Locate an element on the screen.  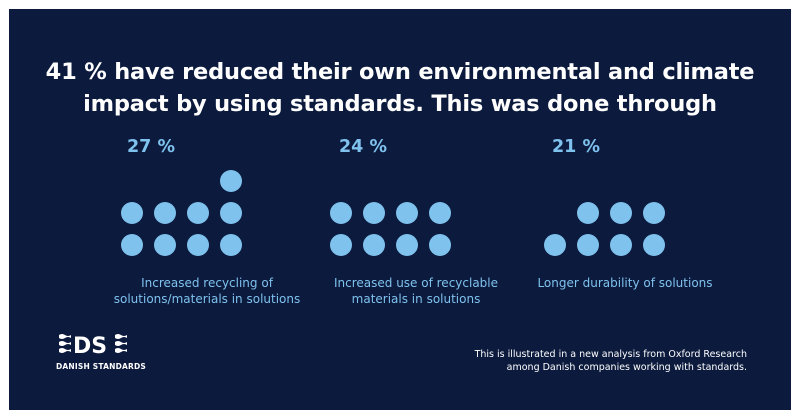
percent-label-durability: 21 % is located at coordinates (576, 147).